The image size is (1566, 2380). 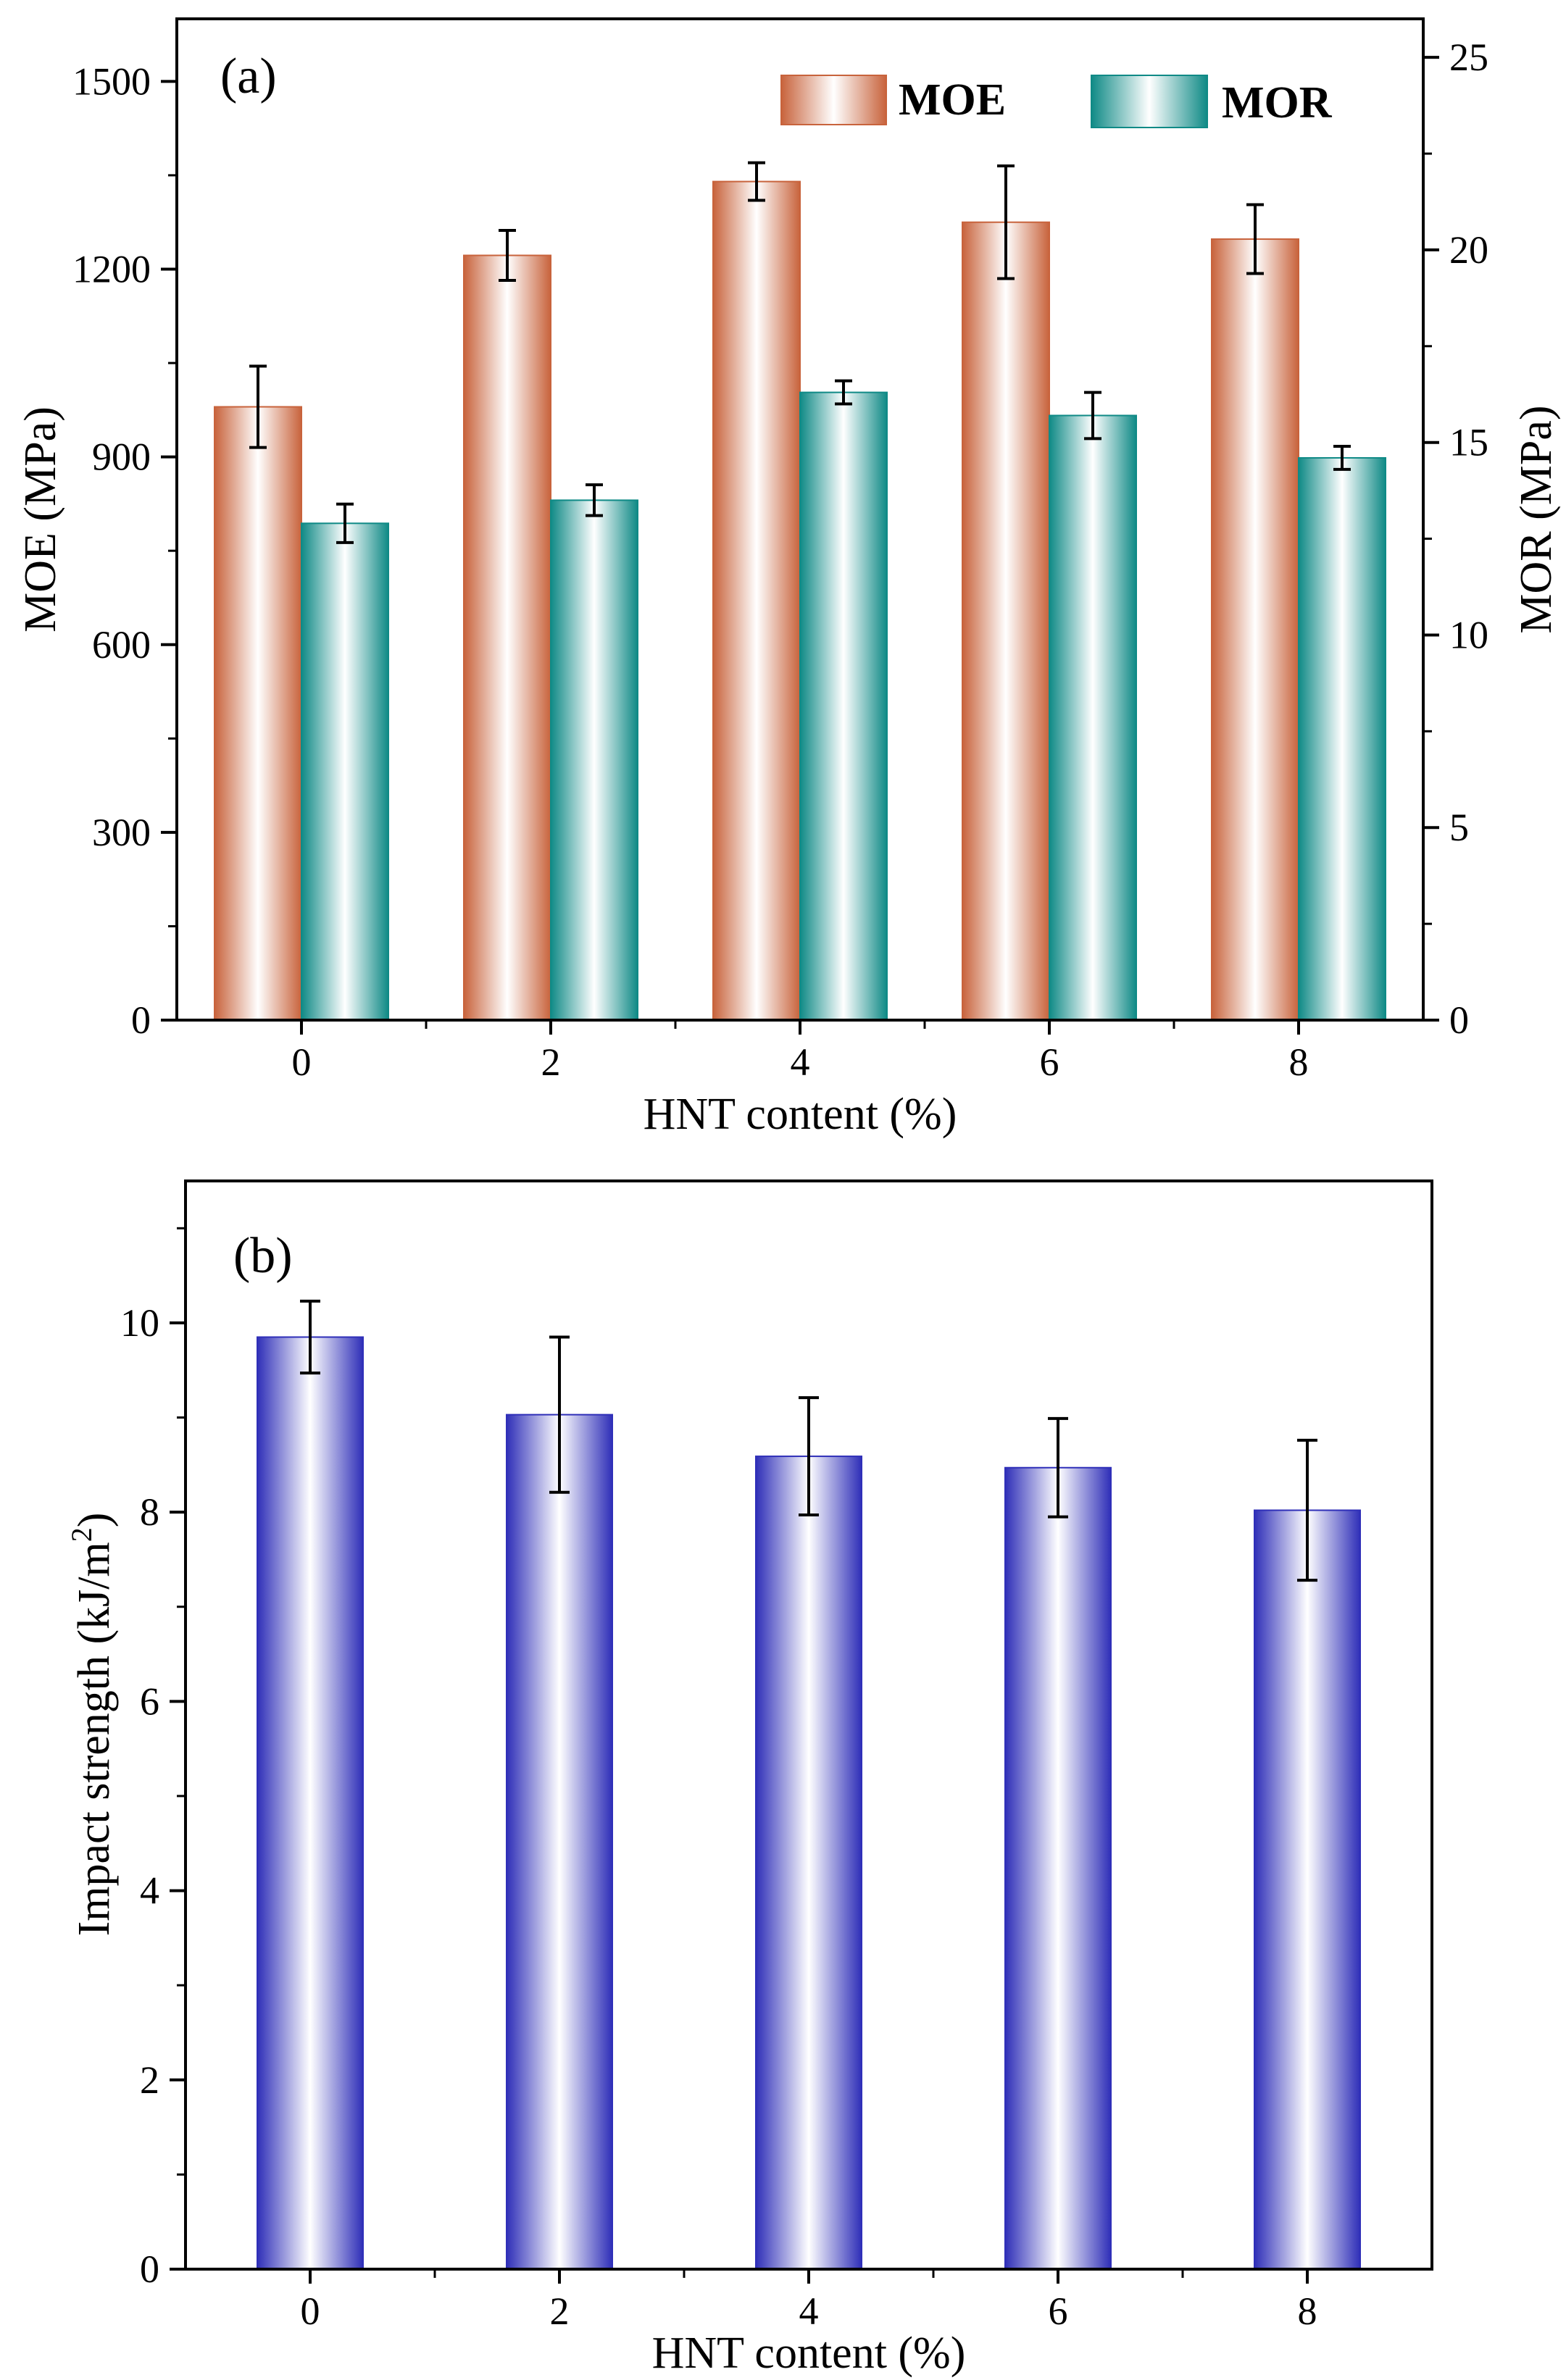 What do you see at coordinates (121, 457) in the screenshot?
I see `panel-a-y-tick-label-900: 900` at bounding box center [121, 457].